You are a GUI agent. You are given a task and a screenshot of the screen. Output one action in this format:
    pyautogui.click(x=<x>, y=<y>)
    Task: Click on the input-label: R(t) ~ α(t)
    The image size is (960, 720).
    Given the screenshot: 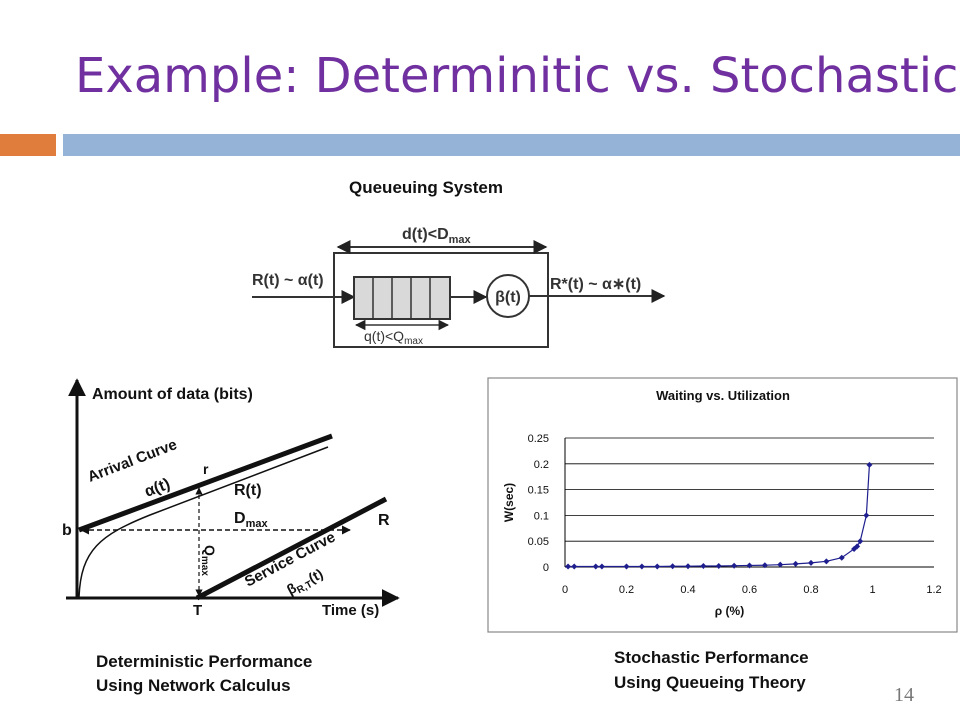 What is the action you would take?
    pyautogui.click(x=288, y=280)
    